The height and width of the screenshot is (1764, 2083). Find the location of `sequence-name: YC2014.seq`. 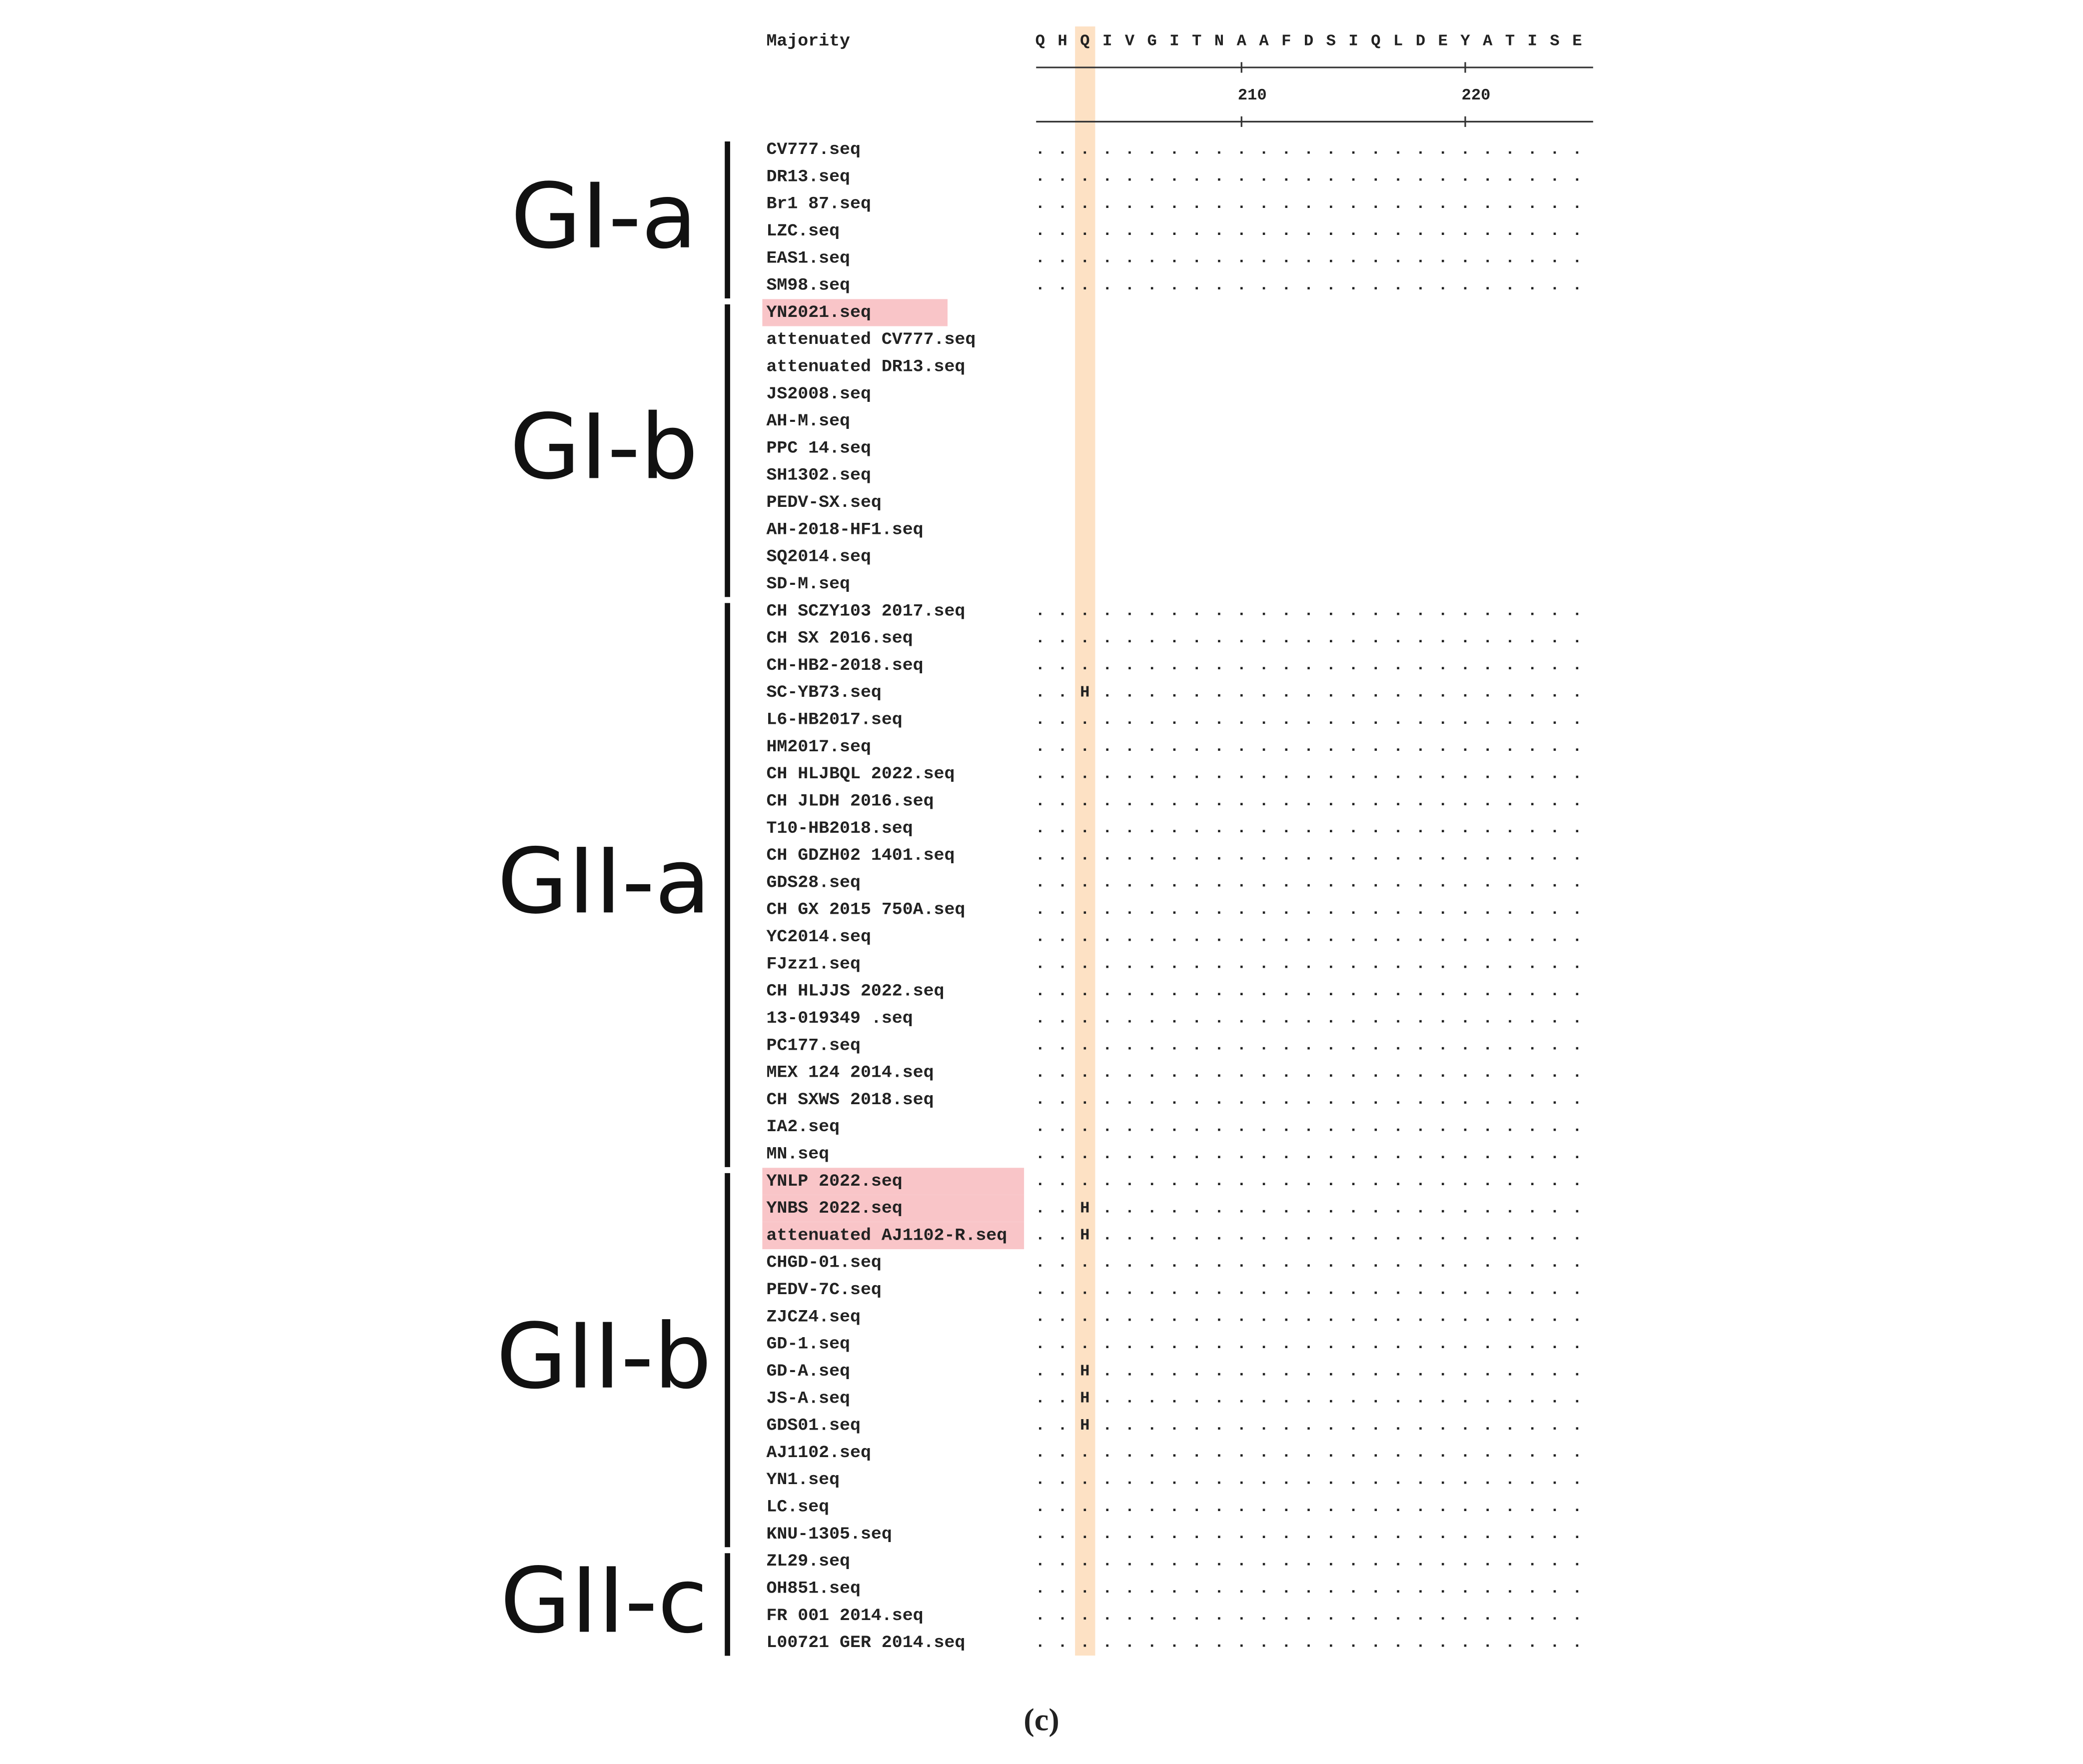

sequence-name: YC2014.seq is located at coordinates (818, 937).